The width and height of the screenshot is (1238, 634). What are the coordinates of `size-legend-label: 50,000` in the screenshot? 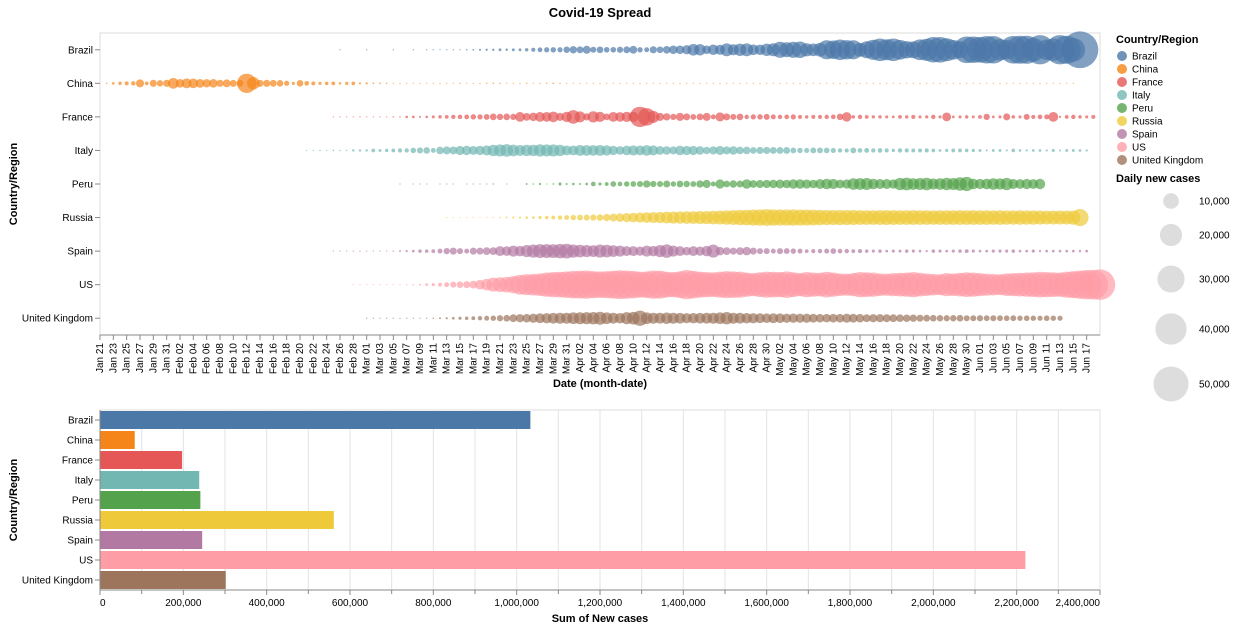 It's located at (1214, 385).